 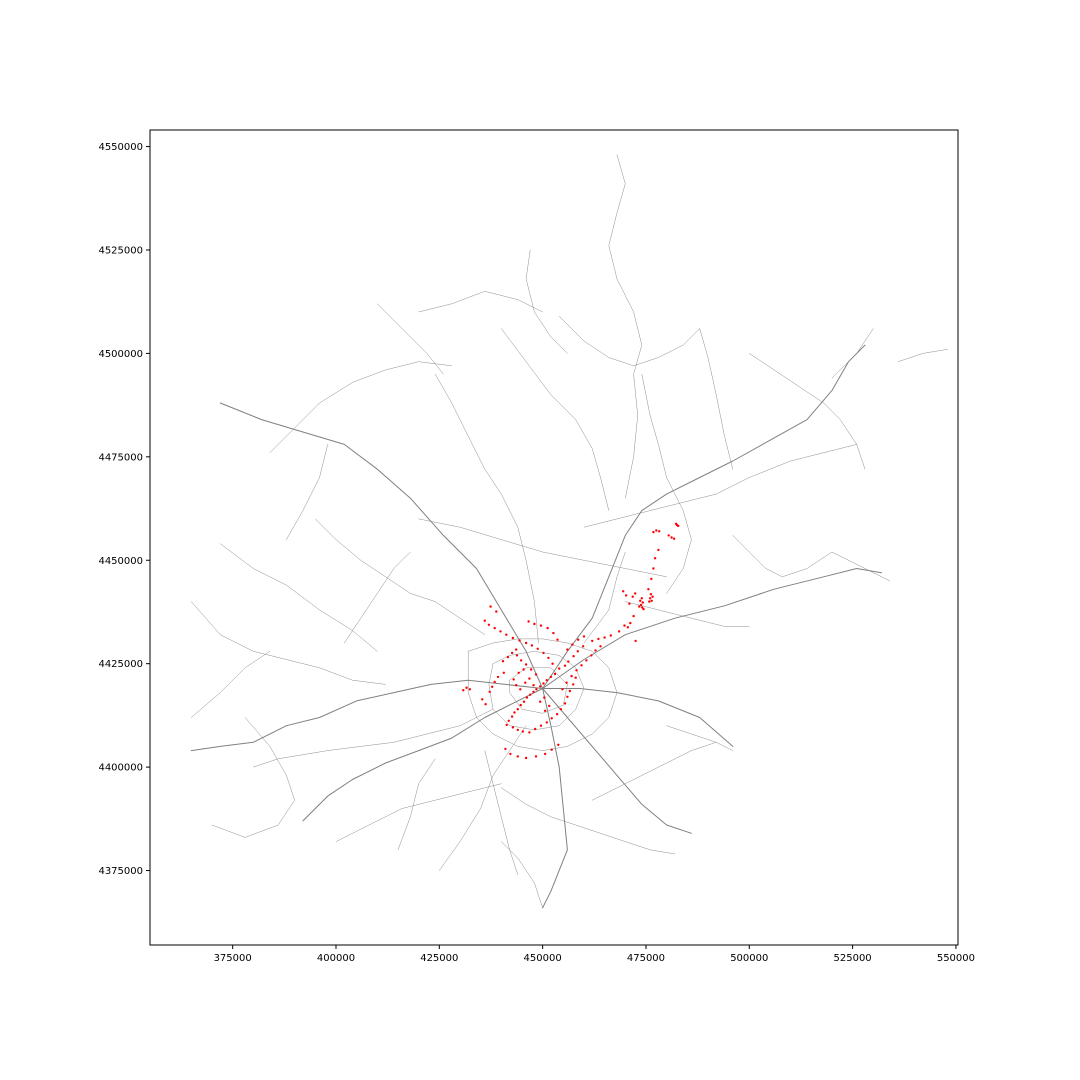 What do you see at coordinates (120, 457) in the screenshot?
I see `y-tick-label: 4475000` at bounding box center [120, 457].